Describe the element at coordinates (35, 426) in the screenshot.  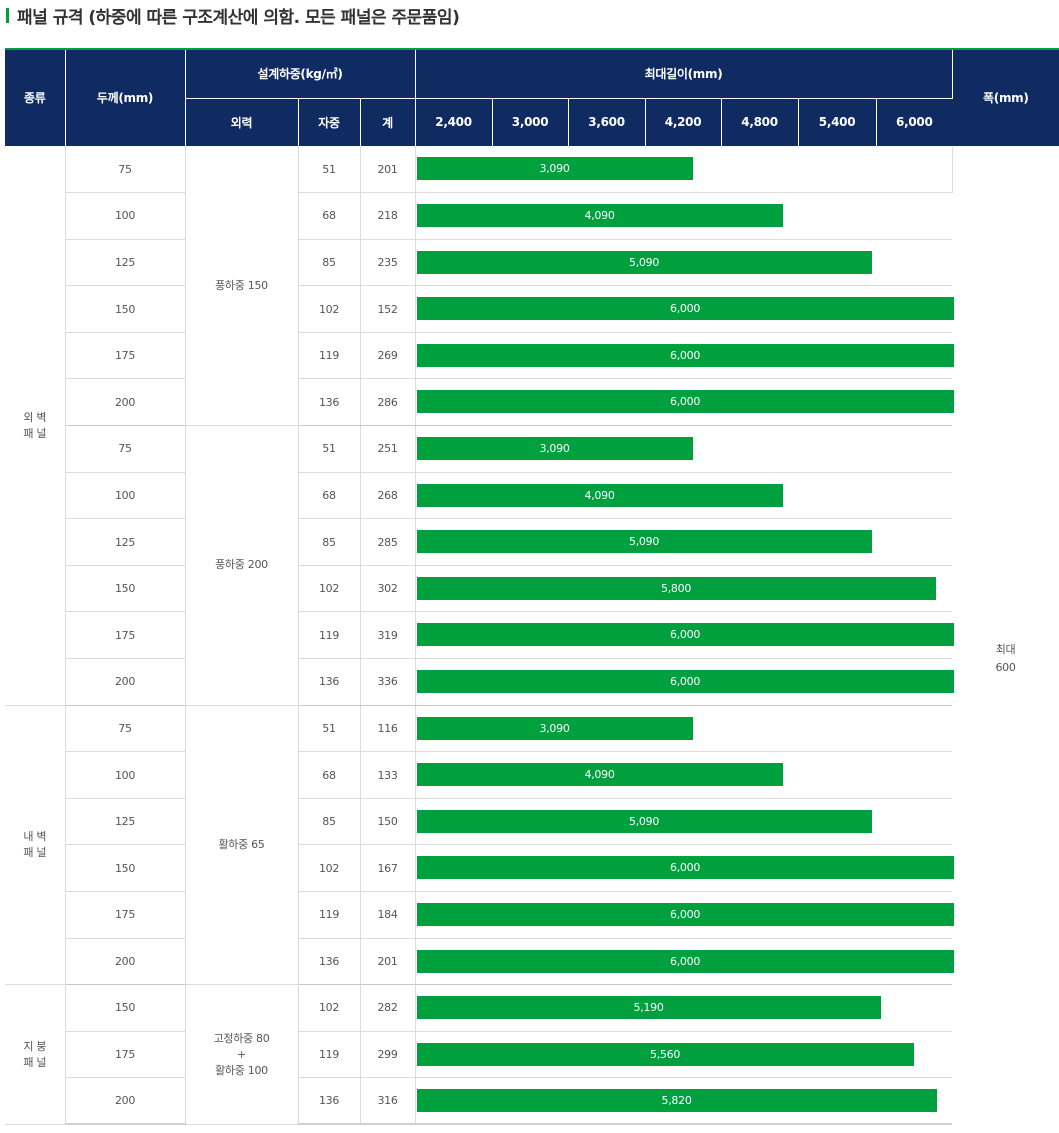
I see `panel-kind: 외 벽 패 널` at that location.